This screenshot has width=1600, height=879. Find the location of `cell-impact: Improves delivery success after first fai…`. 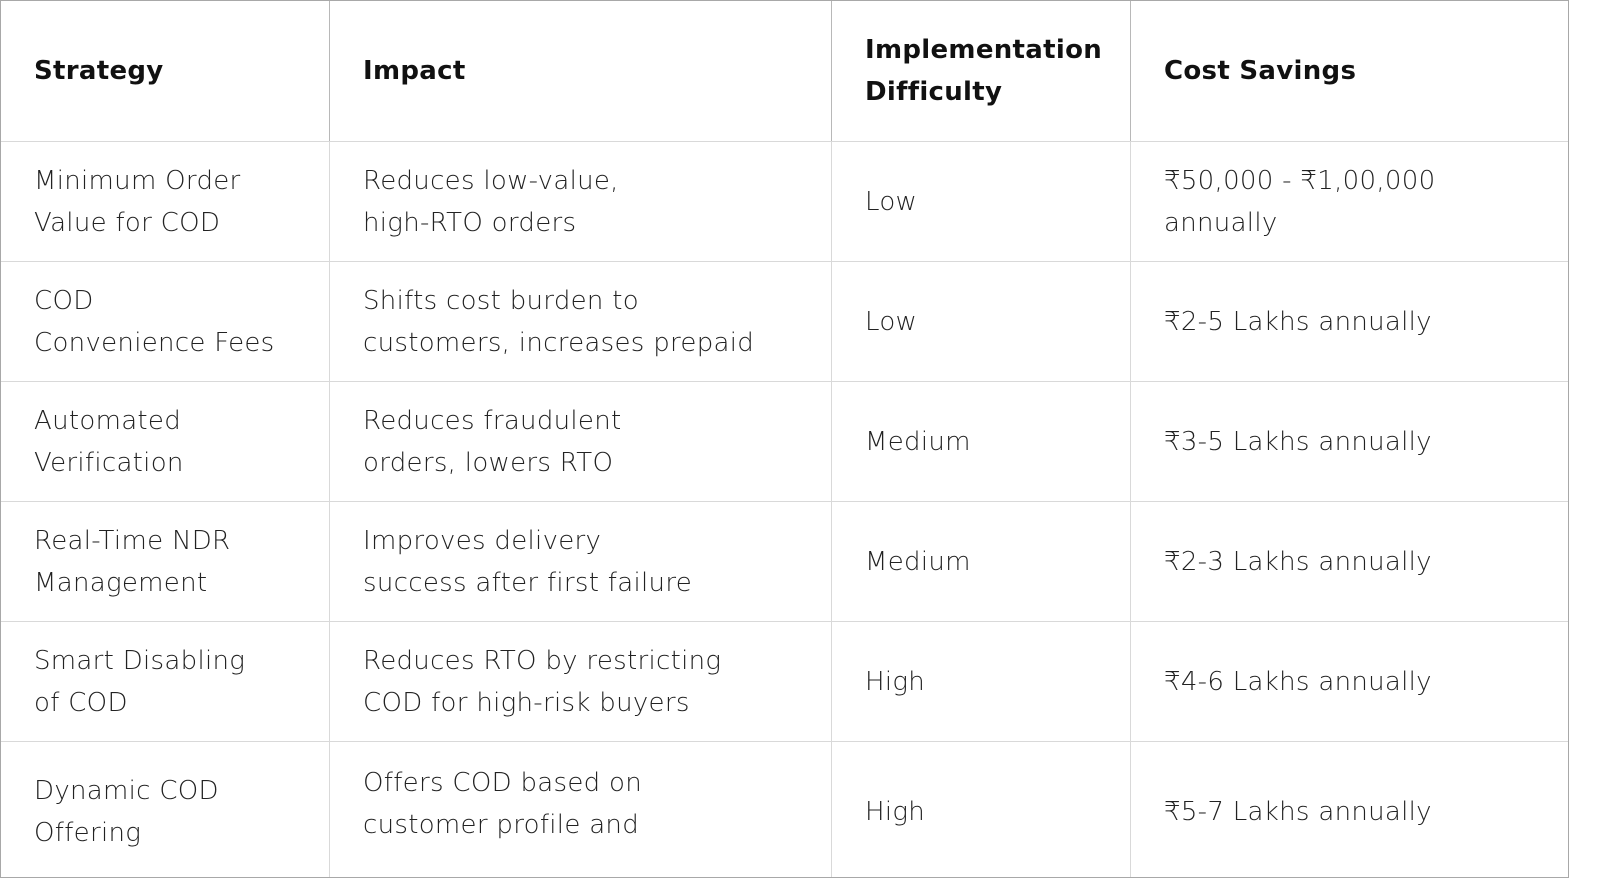

cell-impact: Improves delivery success after first fai… is located at coordinates (580, 561).